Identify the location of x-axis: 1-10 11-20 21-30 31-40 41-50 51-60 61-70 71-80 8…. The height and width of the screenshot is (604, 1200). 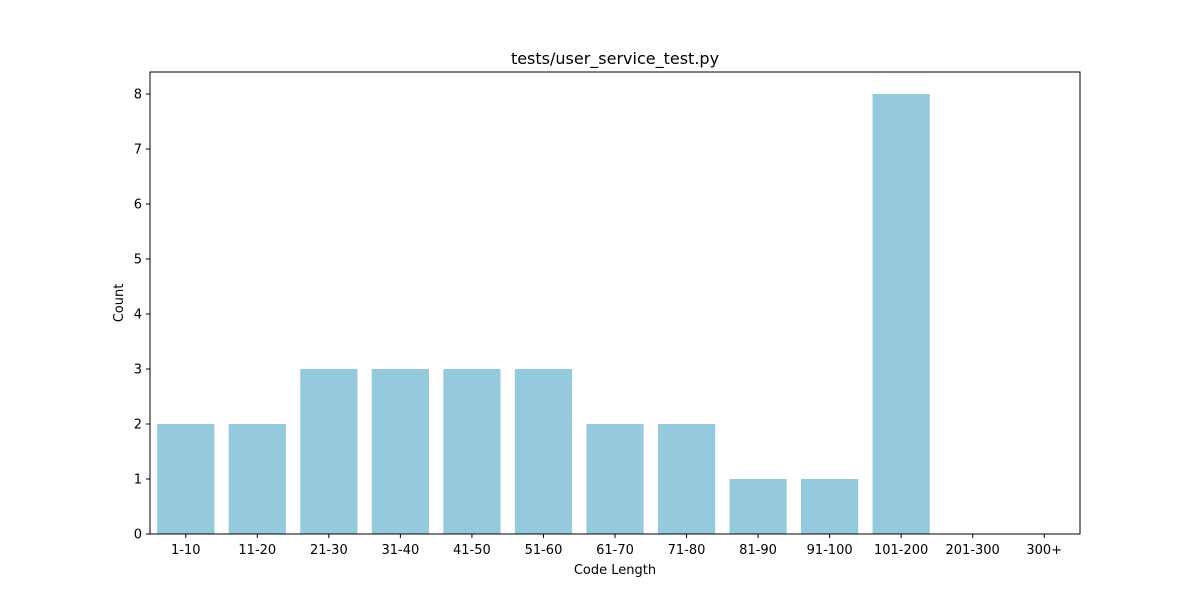
(616, 546).